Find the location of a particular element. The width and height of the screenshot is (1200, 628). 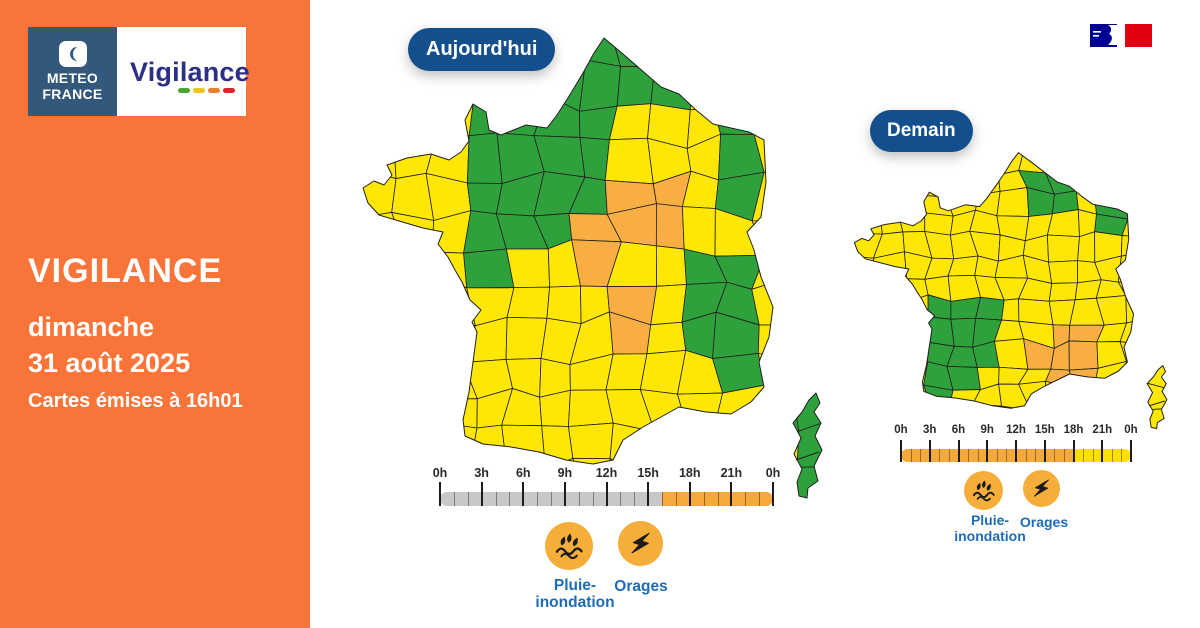

timeline-tomorrow: 0h 3h 6h 9h 12h 15h 18h 21h 0h is located at coordinates (1016, 445).